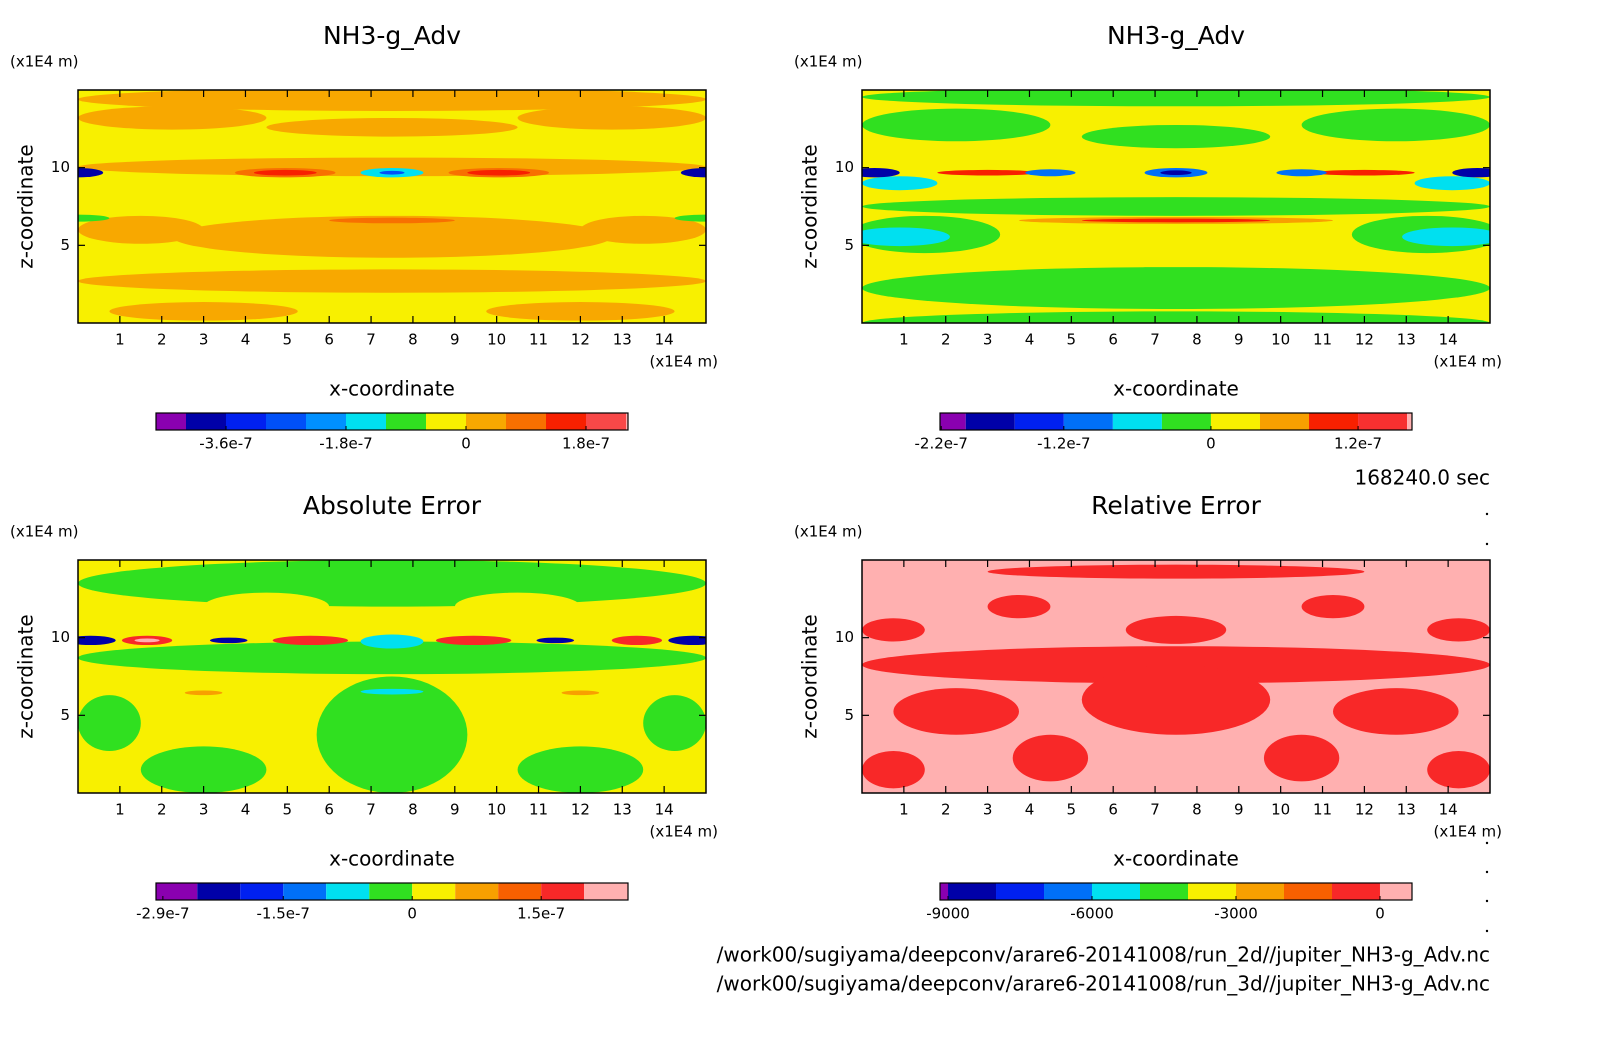 Image resolution: width=1604 pixels, height=1058 pixels. Describe the element at coordinates (1239, 340) in the screenshot. I see `x-tick-label: 9` at that location.